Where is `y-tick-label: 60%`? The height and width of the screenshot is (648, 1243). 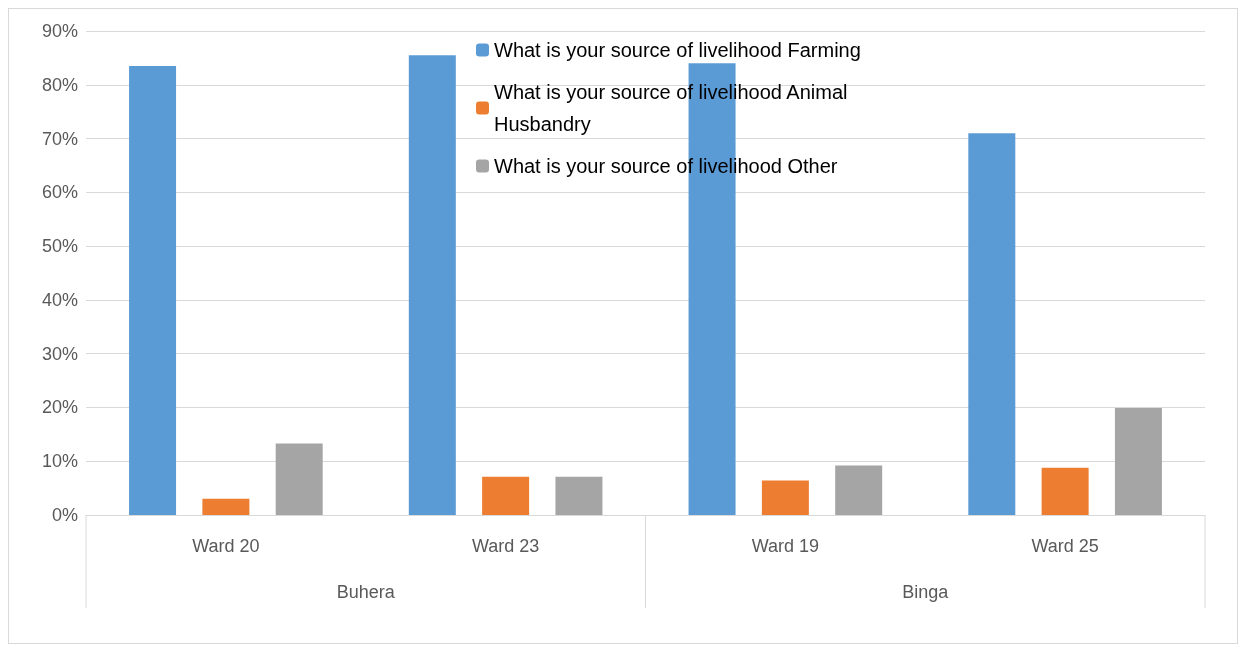 y-tick-label: 60% is located at coordinates (59, 192).